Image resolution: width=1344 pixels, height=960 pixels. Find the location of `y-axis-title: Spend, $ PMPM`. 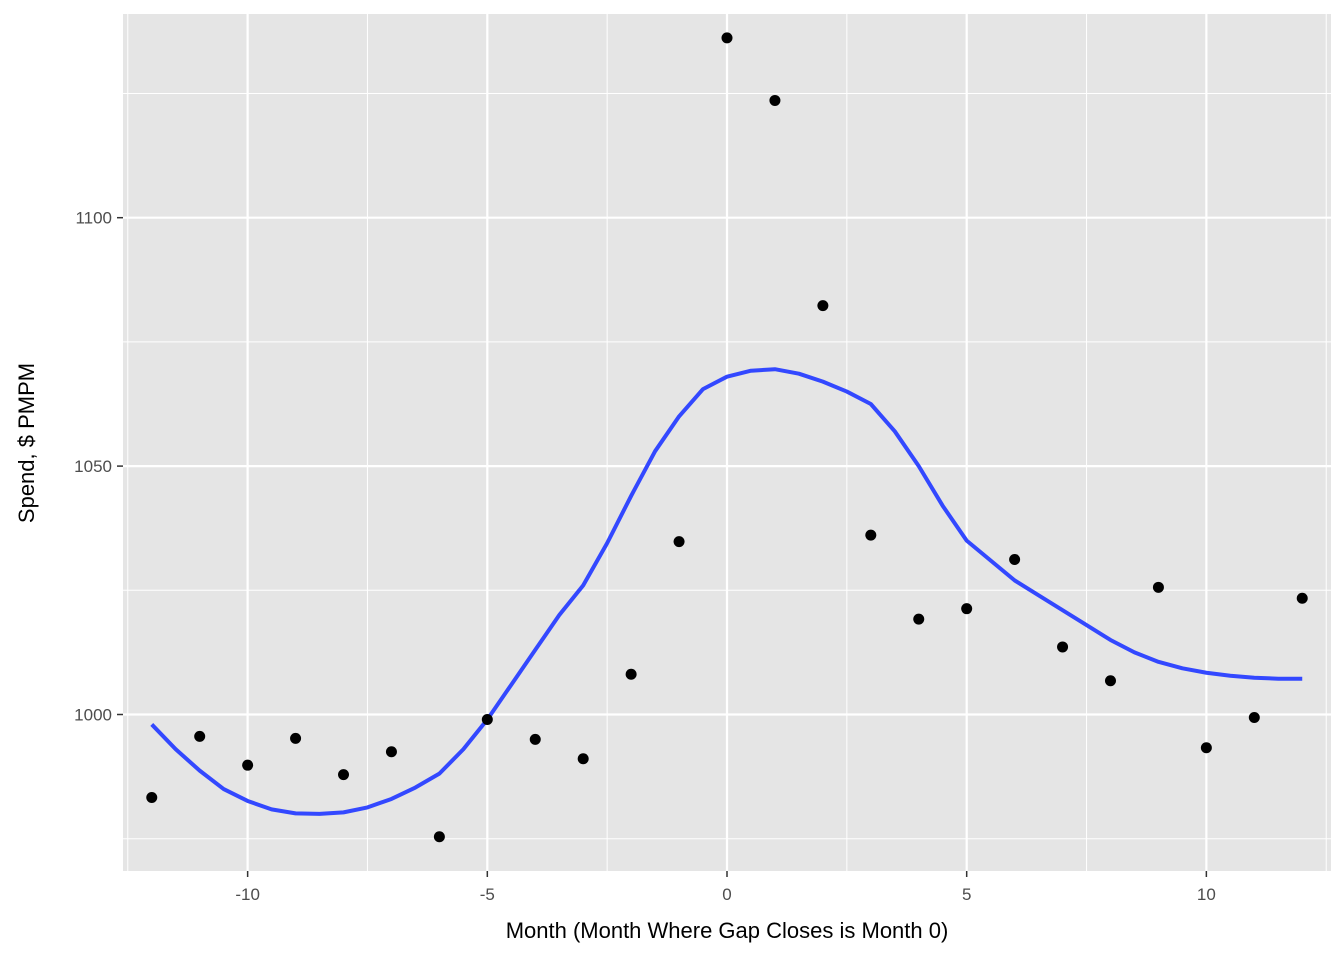

y-axis-title: Spend, $ PMPM is located at coordinates (26, 443).